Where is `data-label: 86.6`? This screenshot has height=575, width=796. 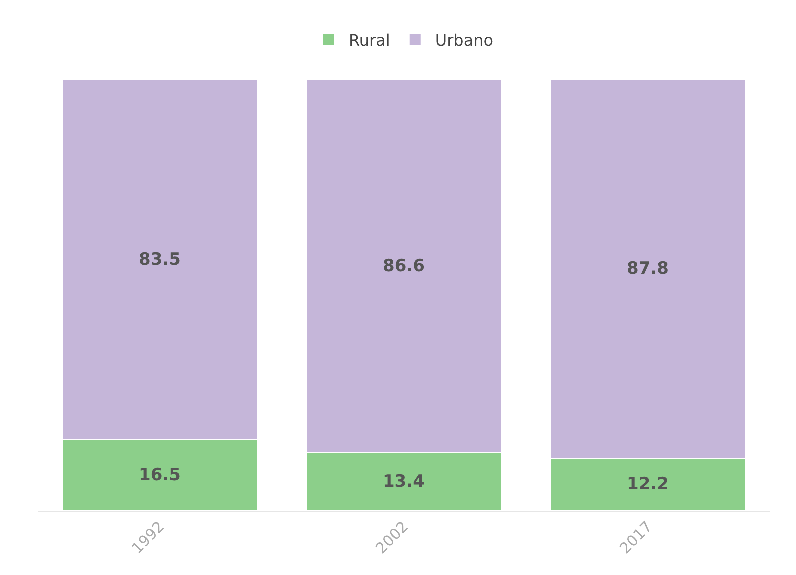 data-label: 86.6 is located at coordinates (404, 266).